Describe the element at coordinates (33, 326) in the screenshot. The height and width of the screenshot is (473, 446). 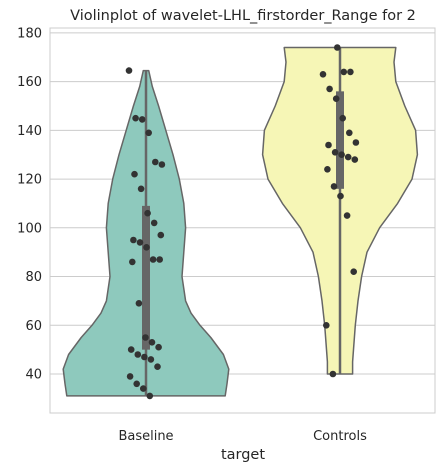
I see `y-tick-label-60: 60` at that location.